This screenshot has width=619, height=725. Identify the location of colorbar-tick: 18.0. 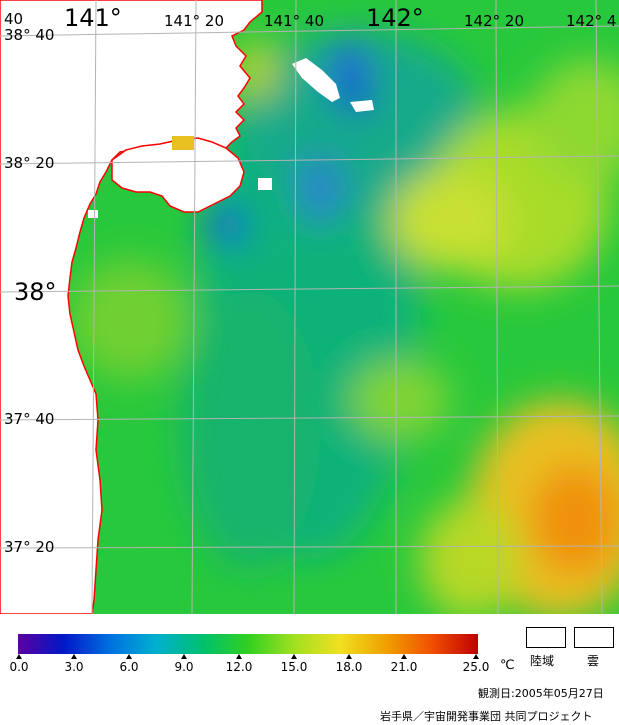
(349, 667).